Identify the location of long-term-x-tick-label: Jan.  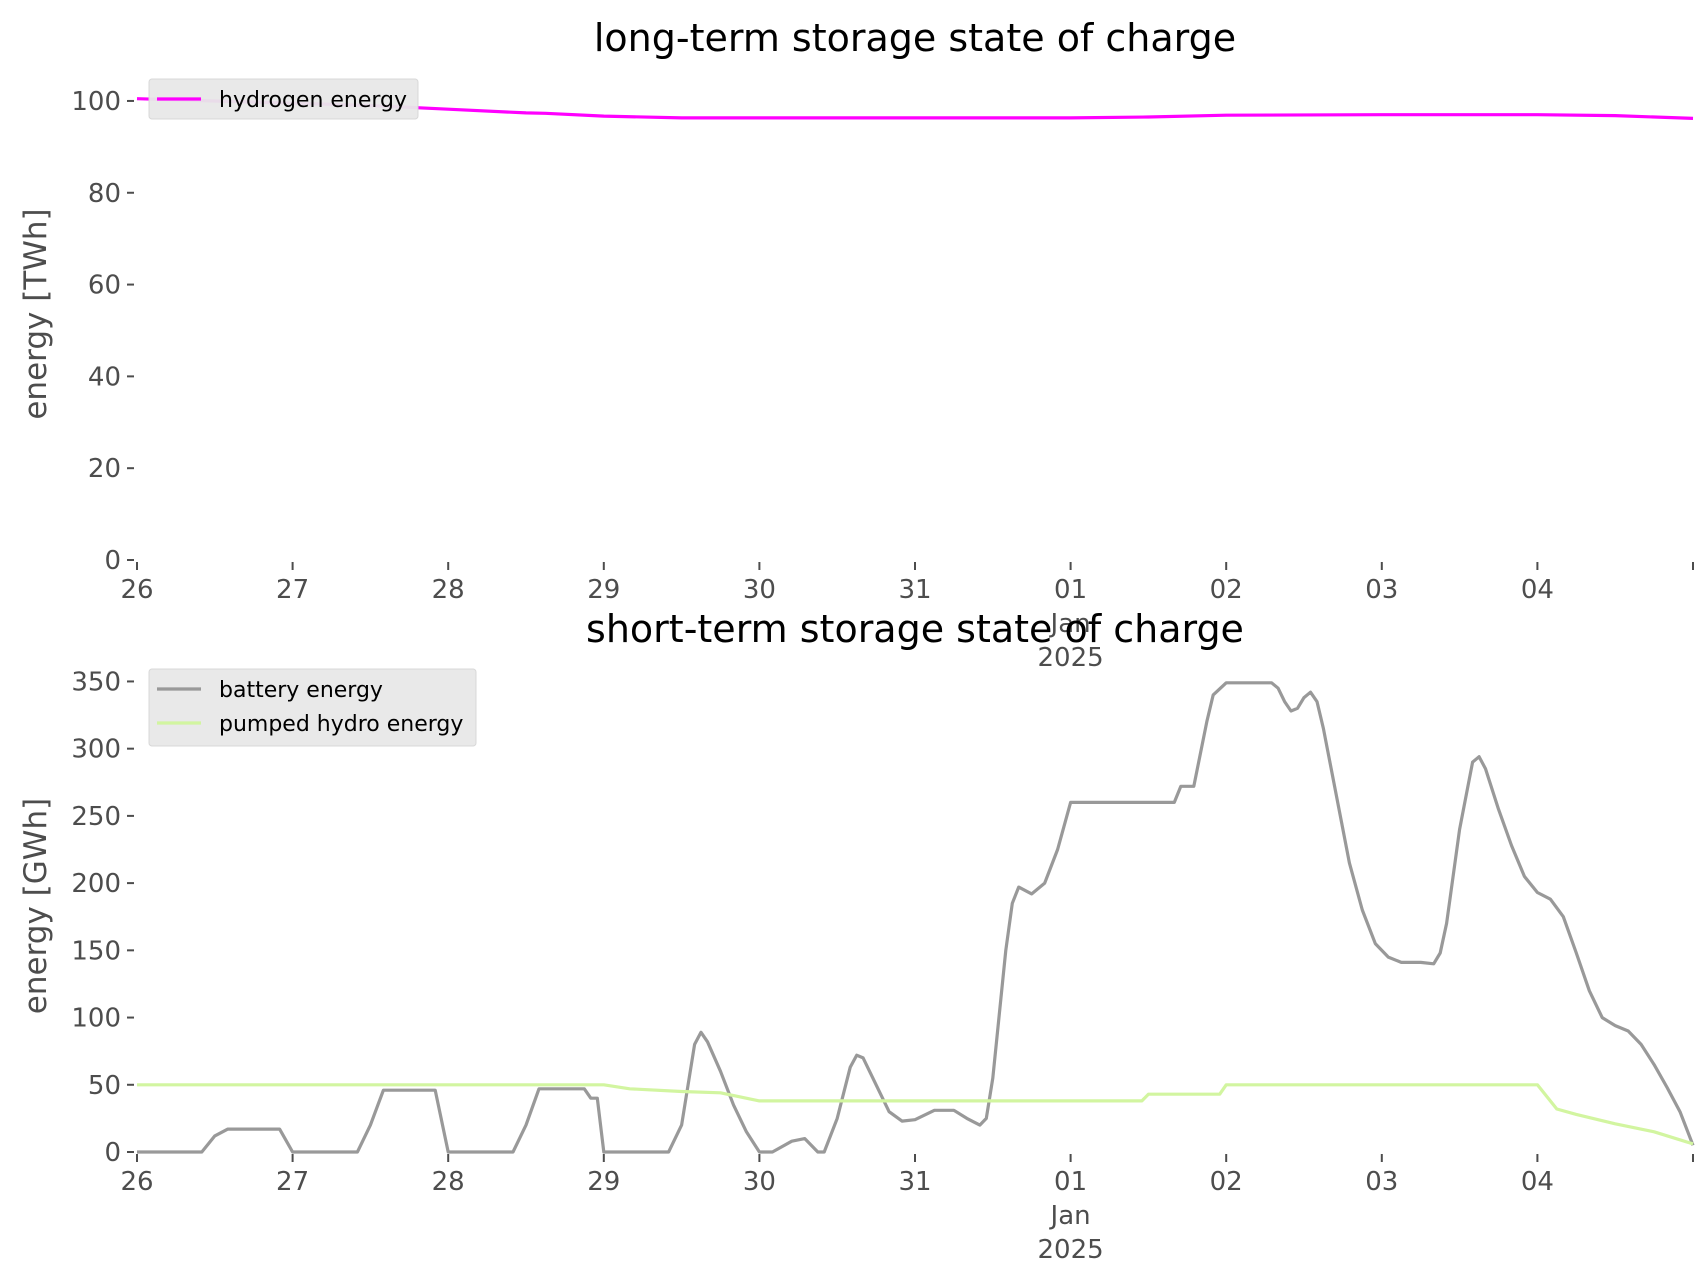
(1070, 624).